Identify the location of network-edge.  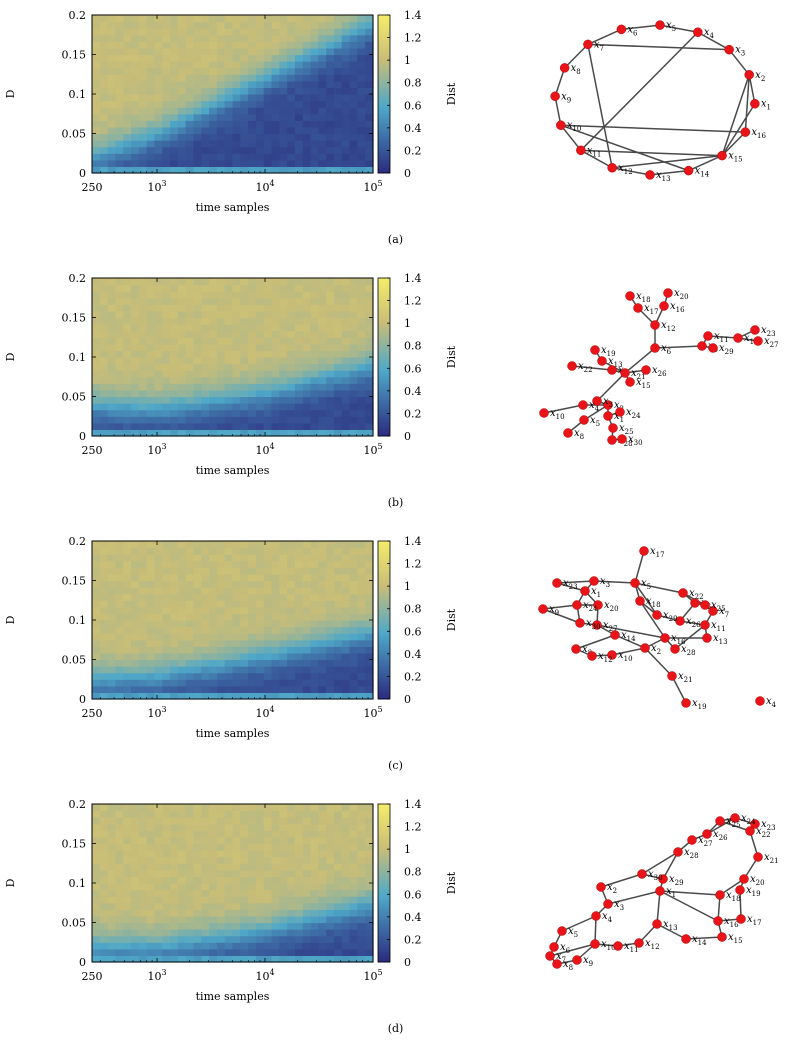
(653, 128).